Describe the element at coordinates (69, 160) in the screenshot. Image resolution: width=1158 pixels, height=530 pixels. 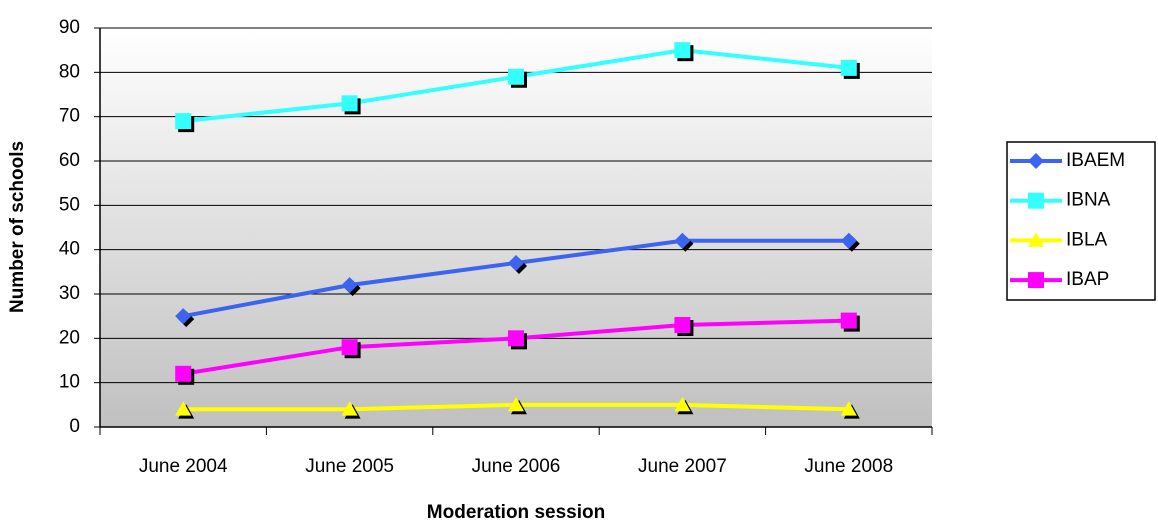
I see `y-tick-label: 60` at that location.